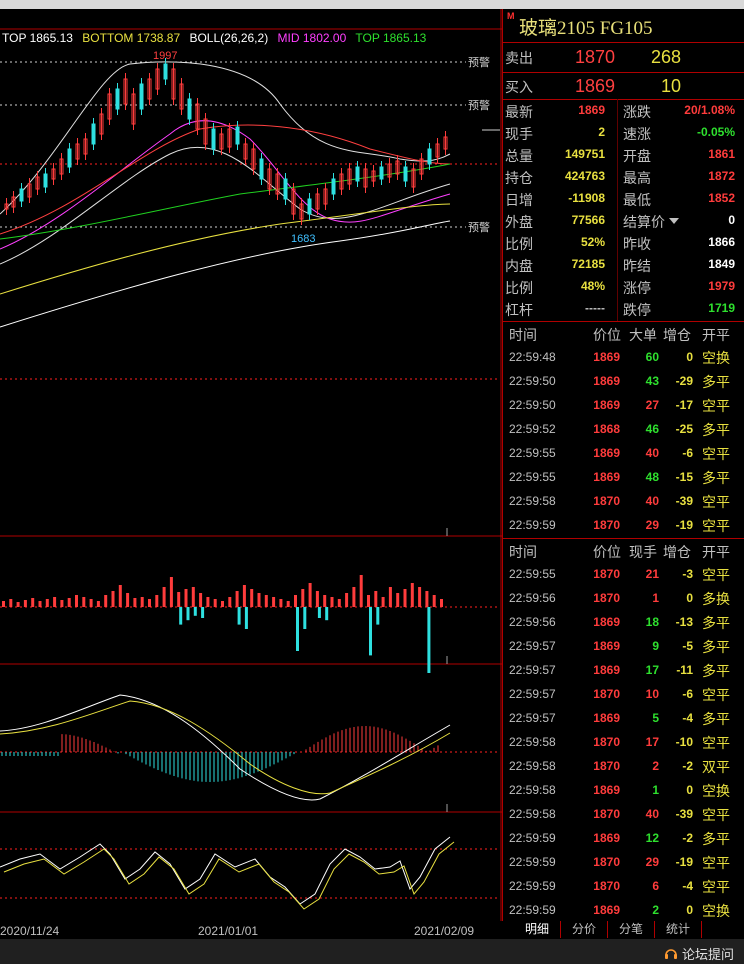 Image resolution: width=744 pixels, height=964 pixels. Describe the element at coordinates (623, 718) in the screenshot. I see `table-row: 22:59:57 1869 5 -4 多平` at that location.